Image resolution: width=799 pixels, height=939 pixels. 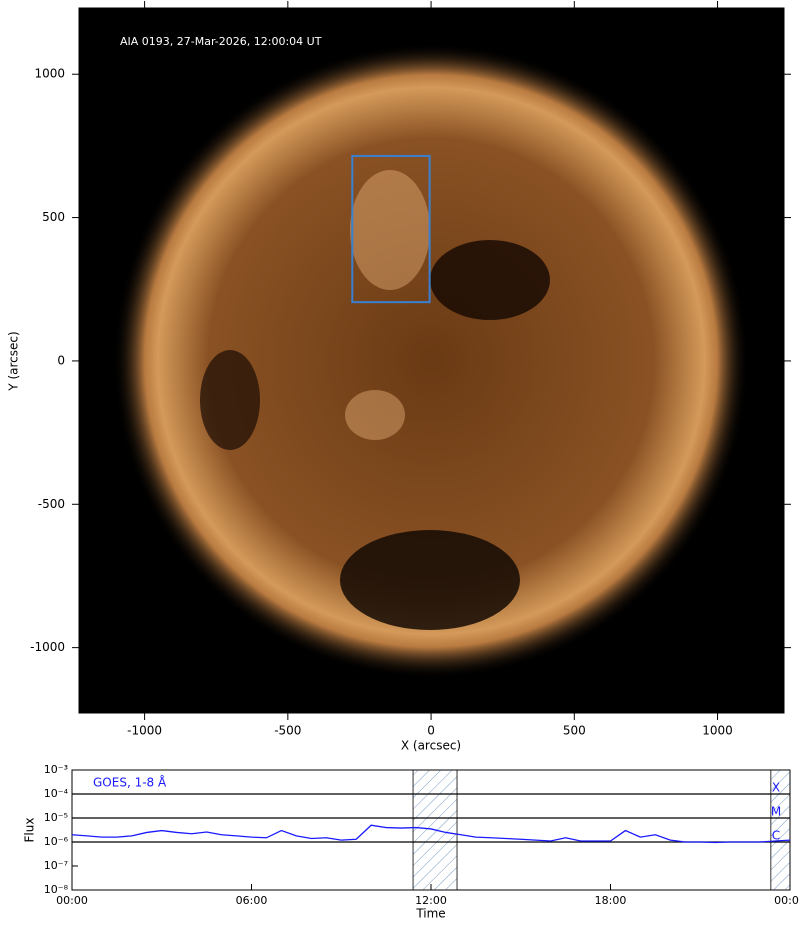 What do you see at coordinates (431, 834) in the screenshot?
I see `flux-line` at bounding box center [431, 834].